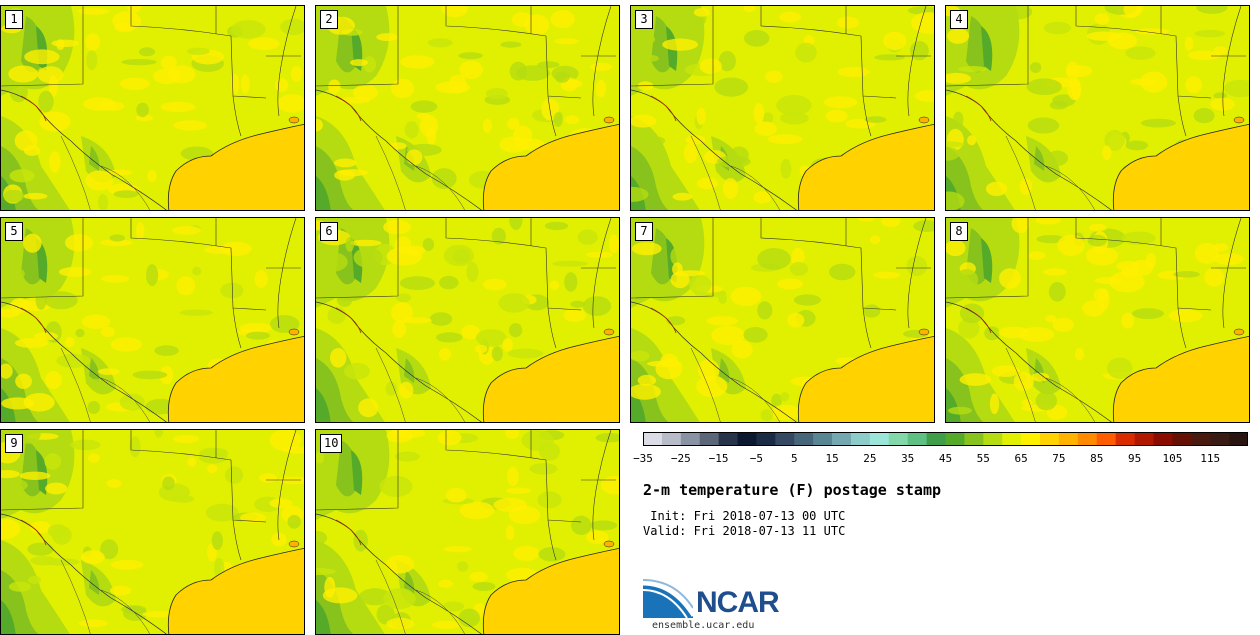  Describe the element at coordinates (1172, 458) in the screenshot. I see `colorbar-tick-label: 105` at that location.